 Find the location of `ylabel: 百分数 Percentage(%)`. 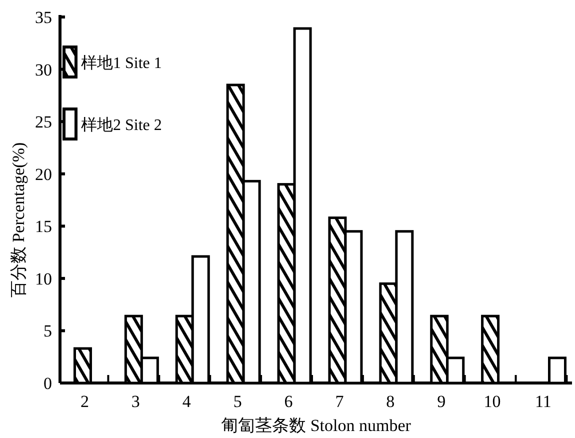

ylabel: 百分数 Percentage(%) is located at coordinates (18, 220).